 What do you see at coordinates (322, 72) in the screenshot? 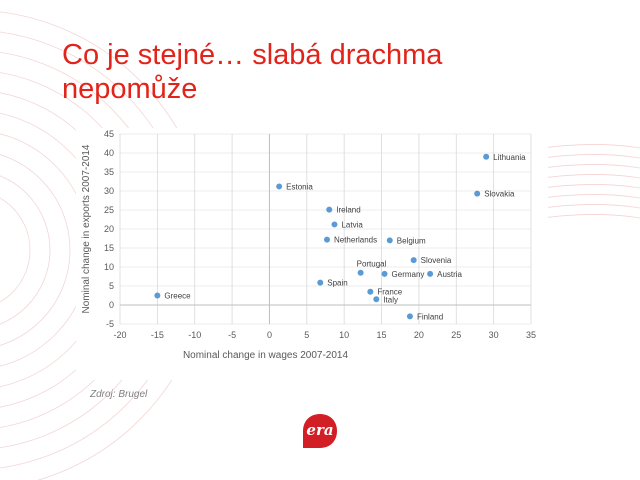
I see `slide-title: Co je stejné… slabá drachma nepomůže` at bounding box center [322, 72].